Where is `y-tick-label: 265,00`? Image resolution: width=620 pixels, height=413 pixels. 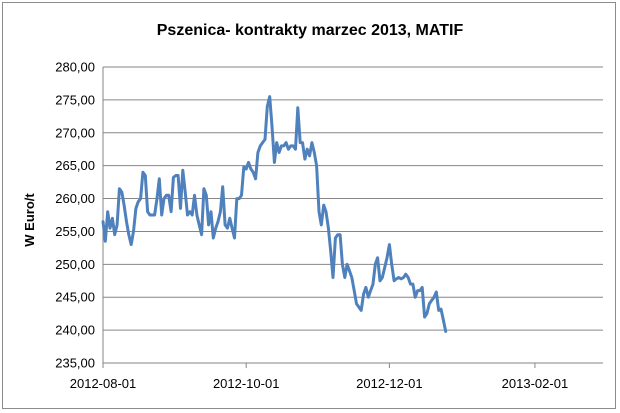
y-tick-label: 265,00 is located at coordinates (75, 165).